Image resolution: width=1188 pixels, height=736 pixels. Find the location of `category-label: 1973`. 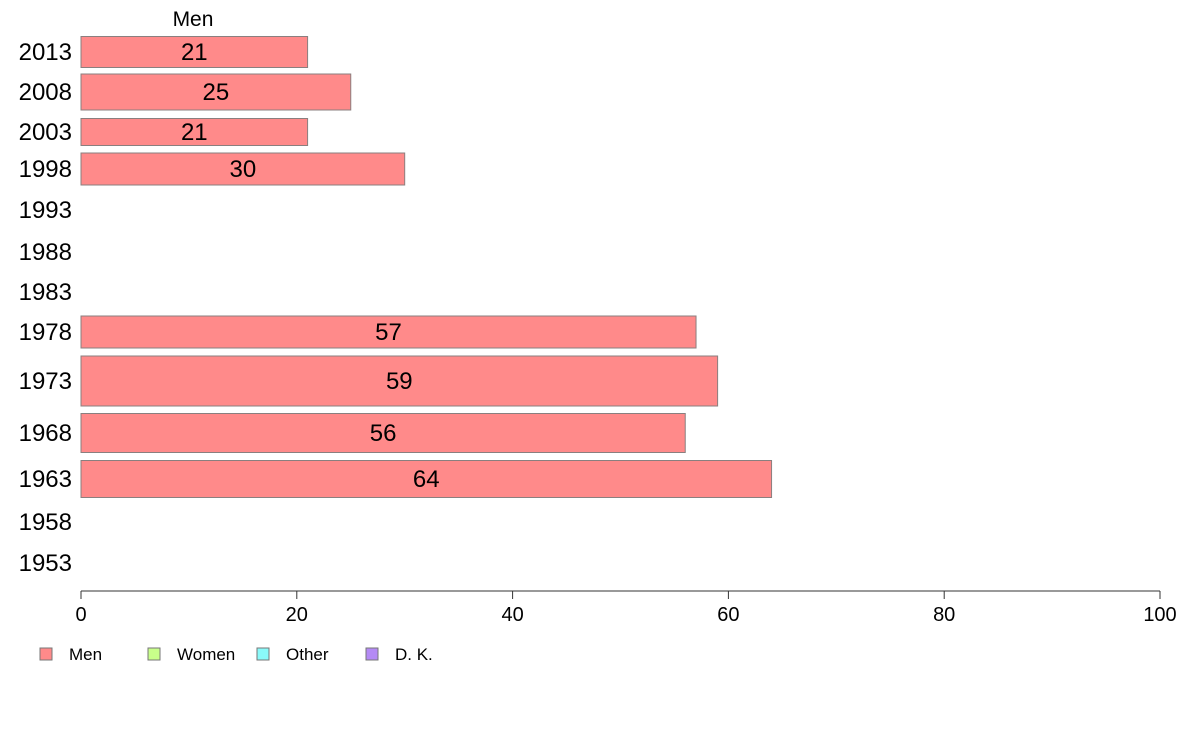

category-label: 1973 is located at coordinates (45, 381).